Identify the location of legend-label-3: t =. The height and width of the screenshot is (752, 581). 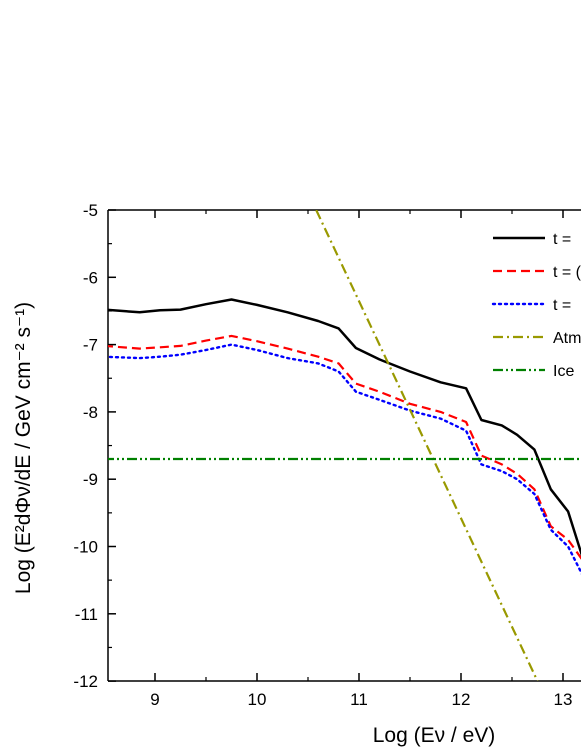
(562, 305).